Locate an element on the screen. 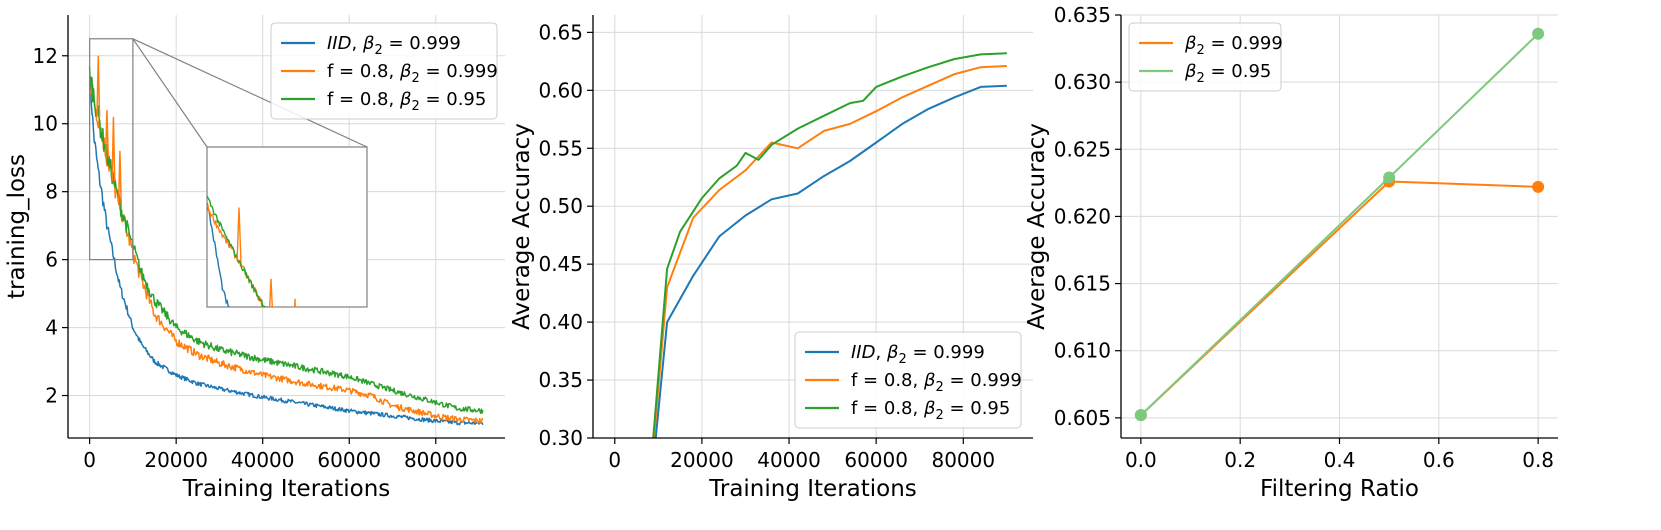 The height and width of the screenshot is (530, 1661). zoom-series-group is located at coordinates (251, 251).